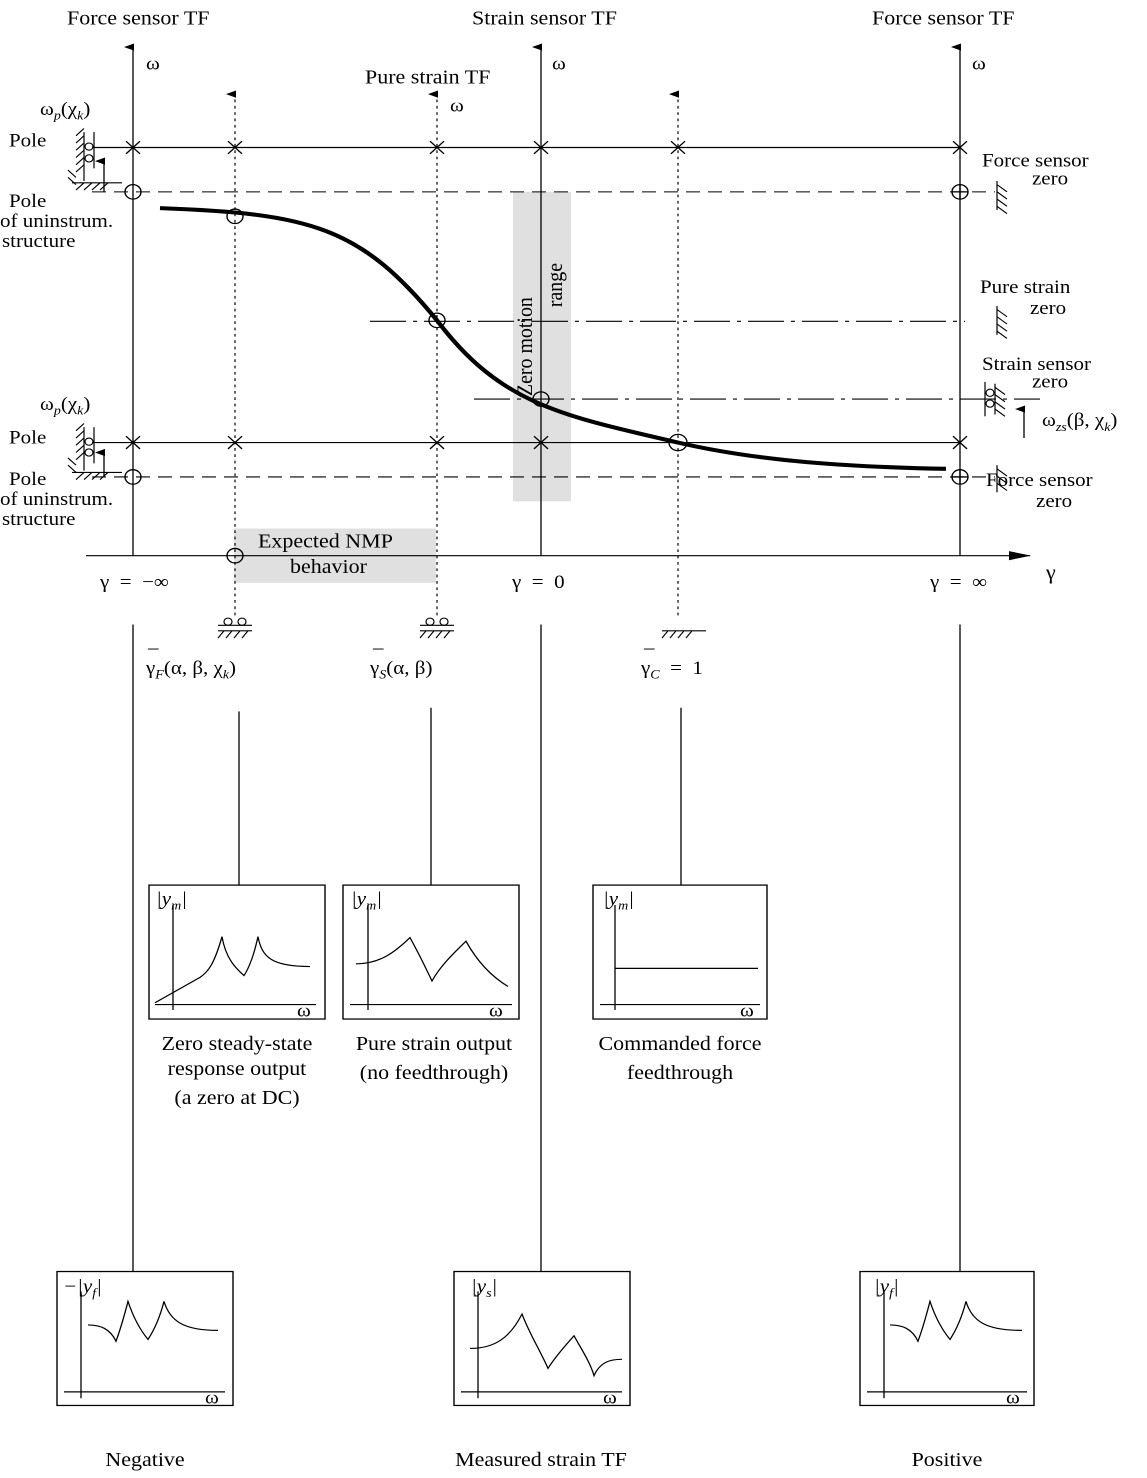 Image resolution: width=1147 pixels, height=1478 pixels. Describe the element at coordinates (236, 1097) in the screenshot. I see `caption-zero-ss-3: (a zero at DC)` at that location.